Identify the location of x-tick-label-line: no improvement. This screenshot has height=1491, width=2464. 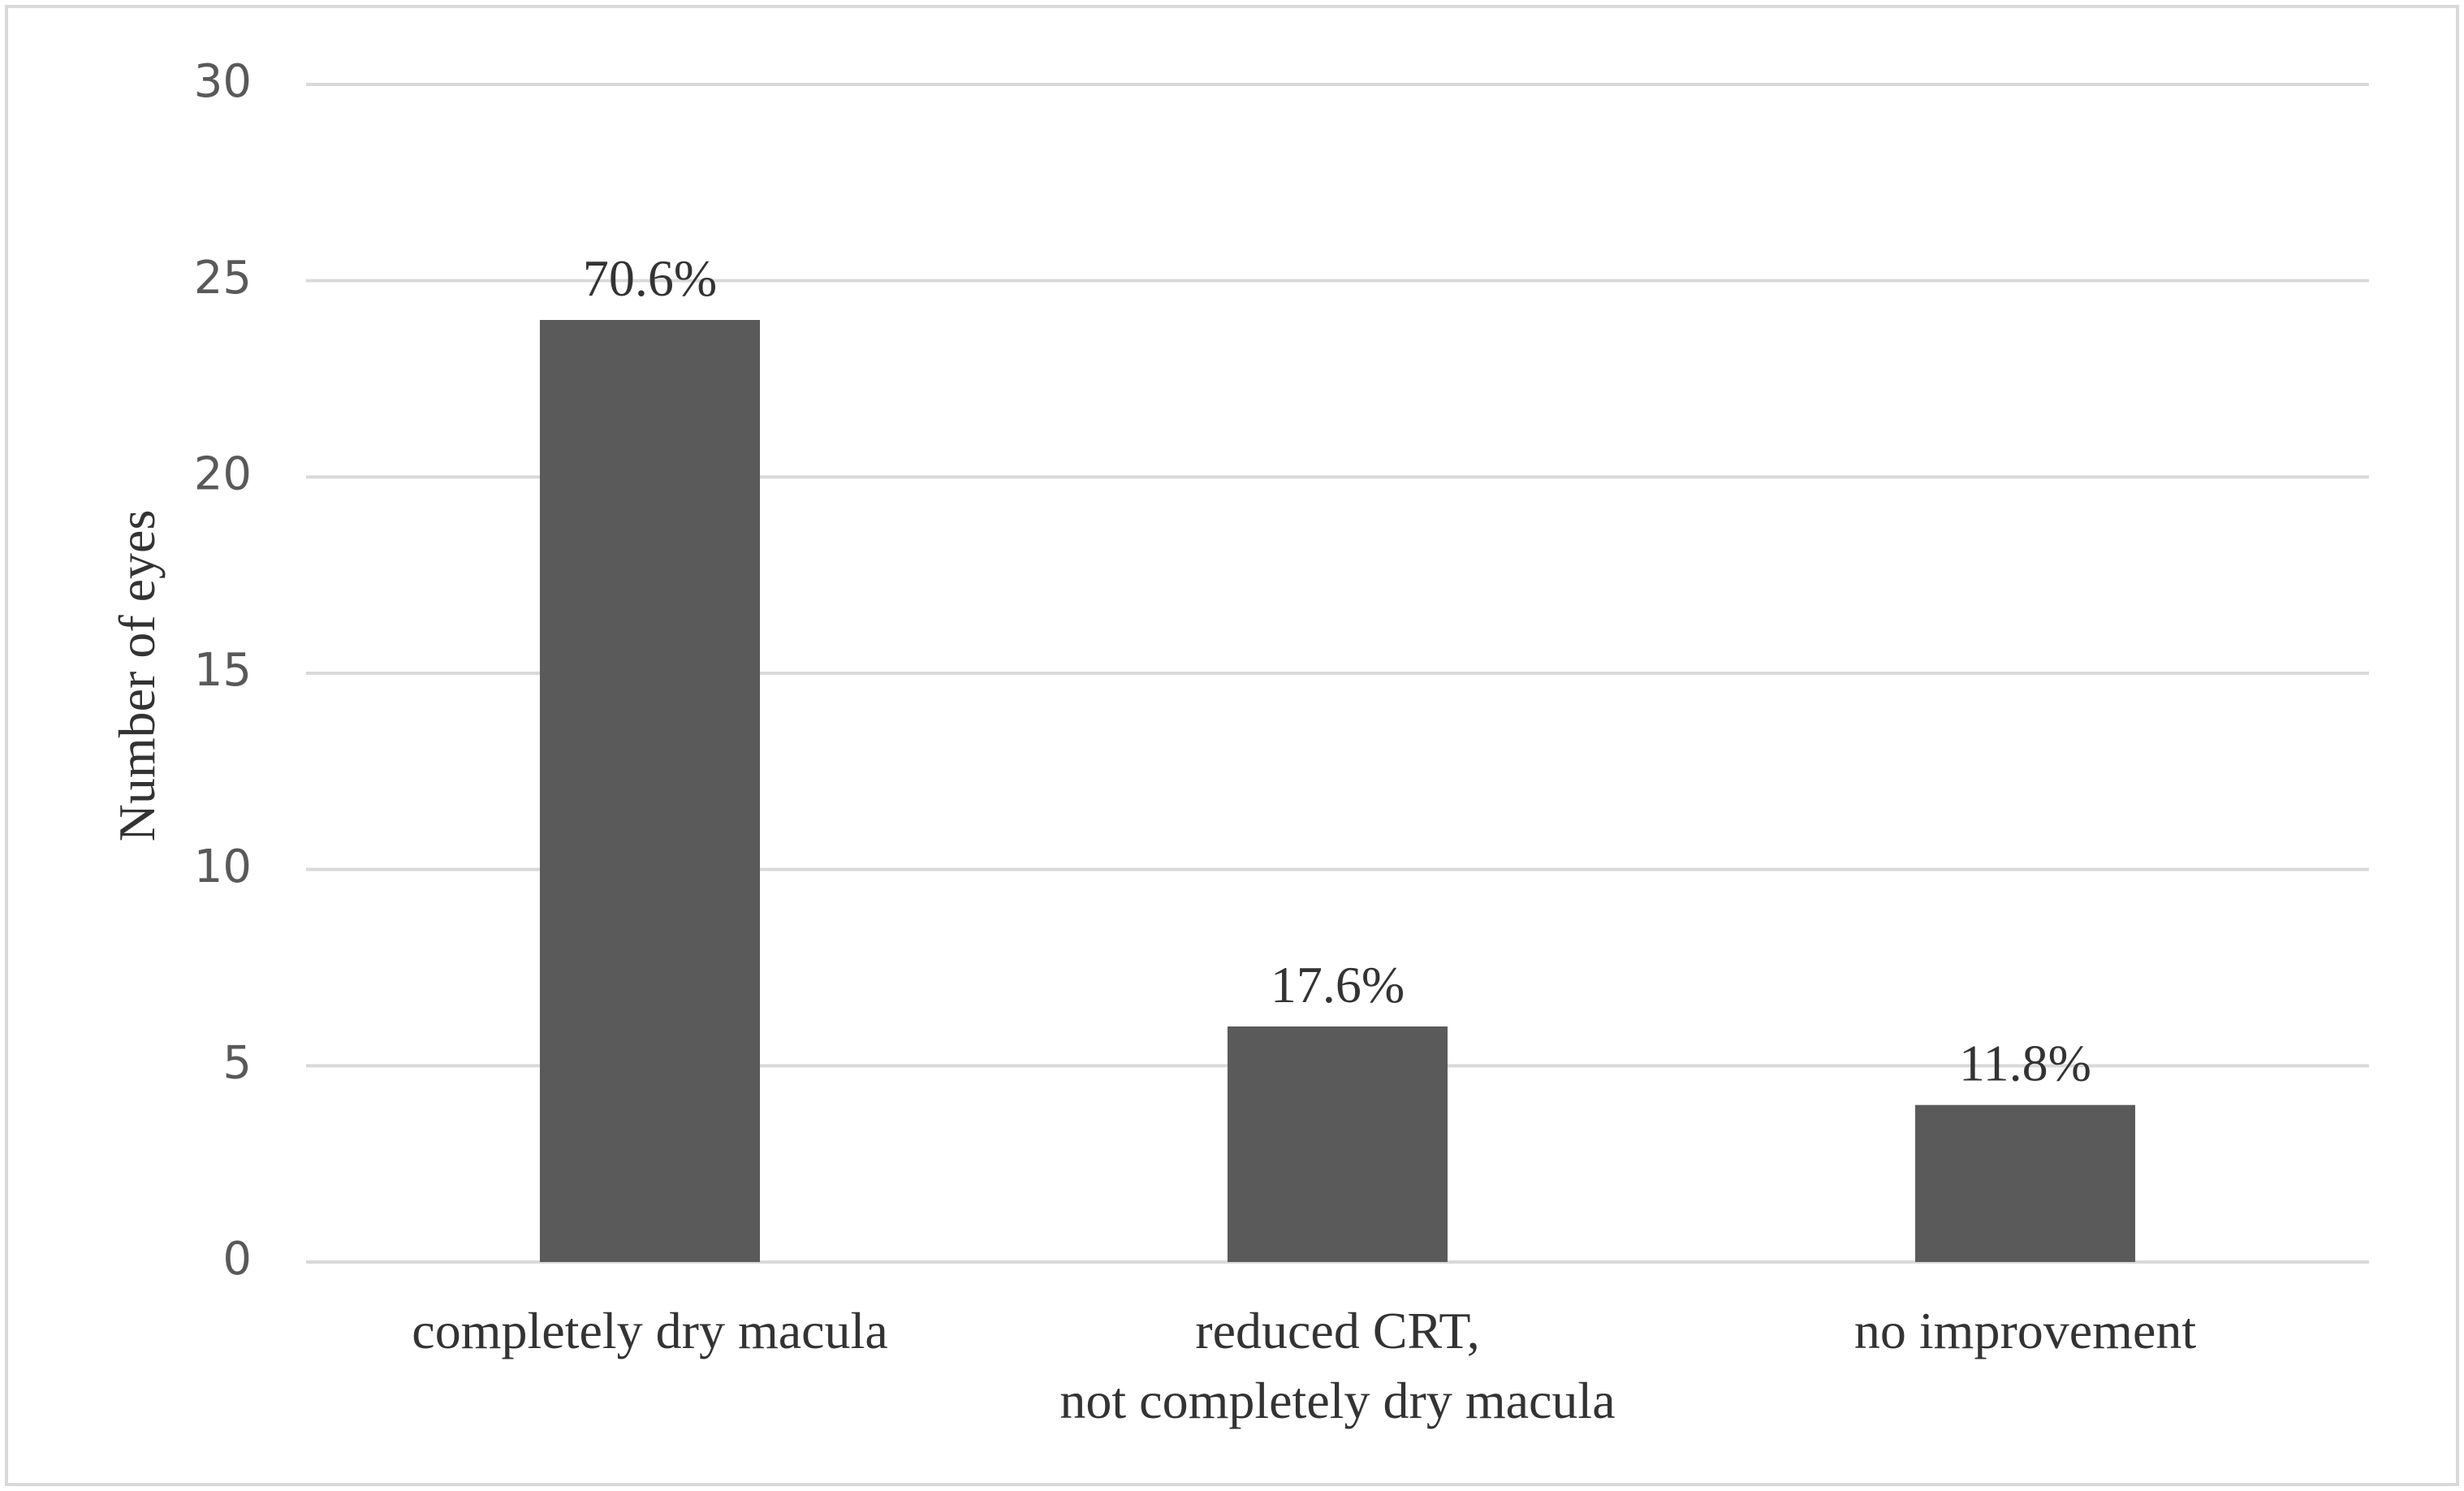
(2025, 1330).